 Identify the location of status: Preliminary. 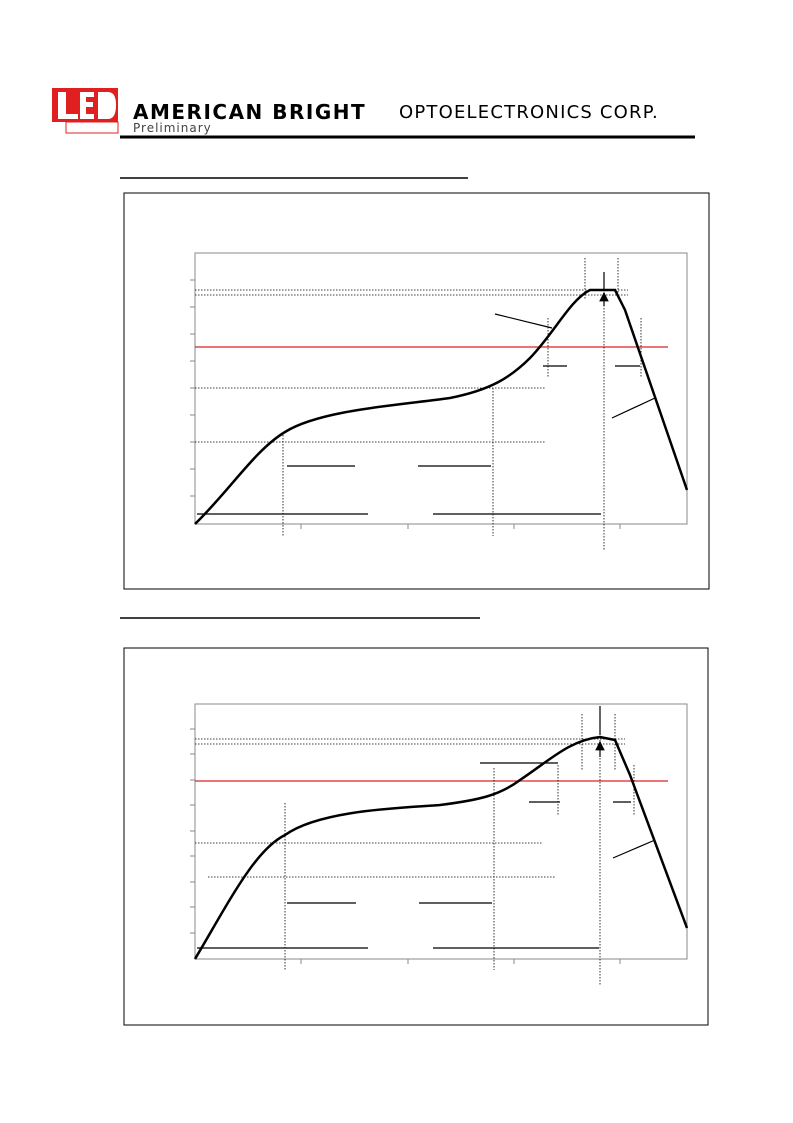
(172, 128).